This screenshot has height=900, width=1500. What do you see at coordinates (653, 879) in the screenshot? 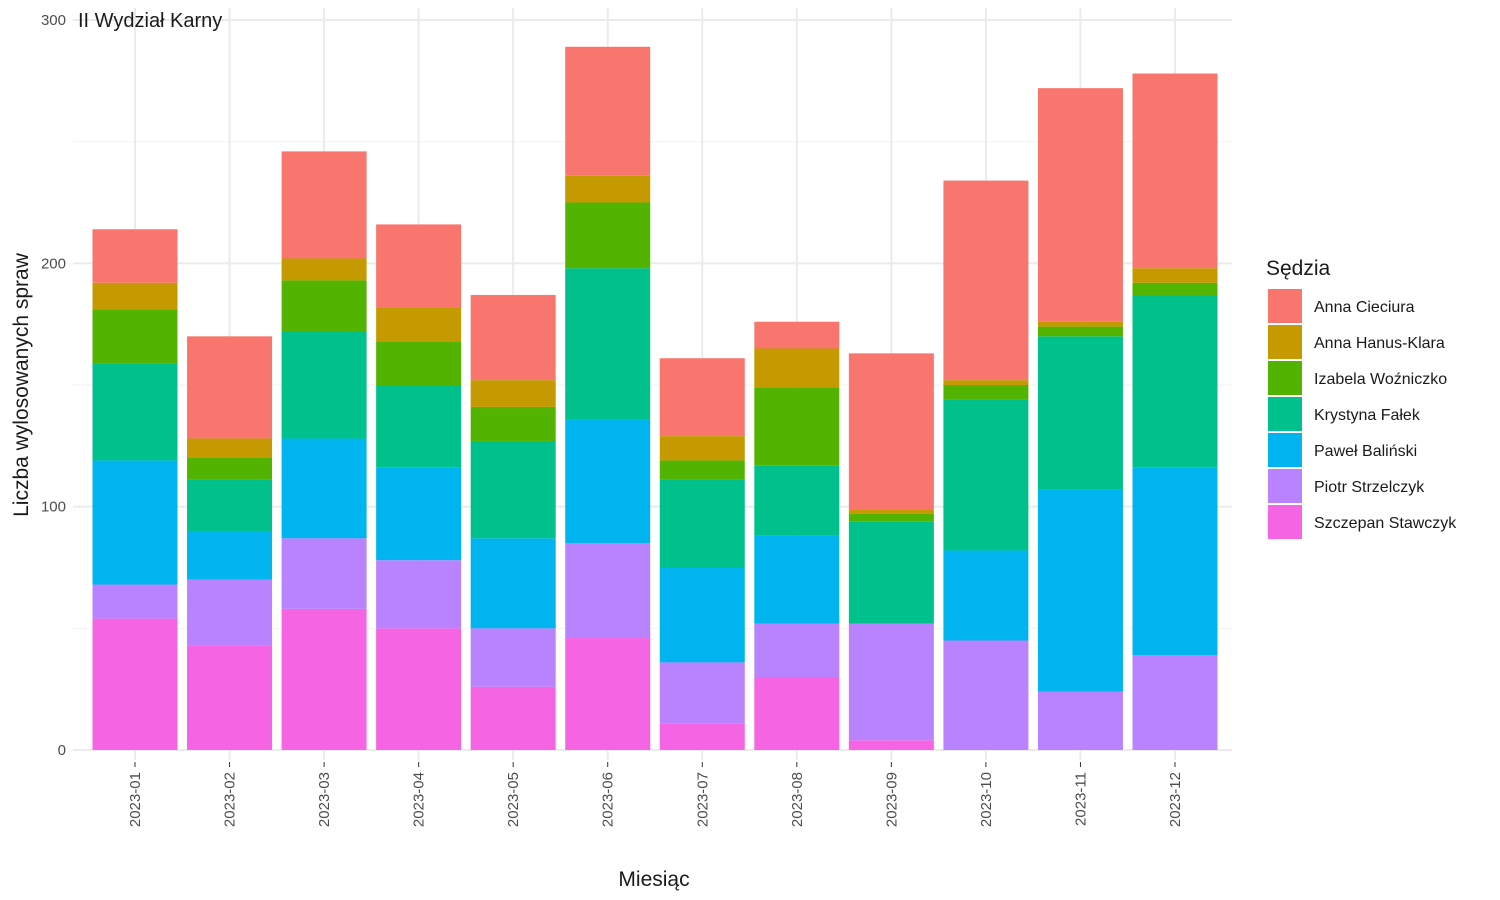
I see `x-axis-title: Miesiąc` at bounding box center [653, 879].